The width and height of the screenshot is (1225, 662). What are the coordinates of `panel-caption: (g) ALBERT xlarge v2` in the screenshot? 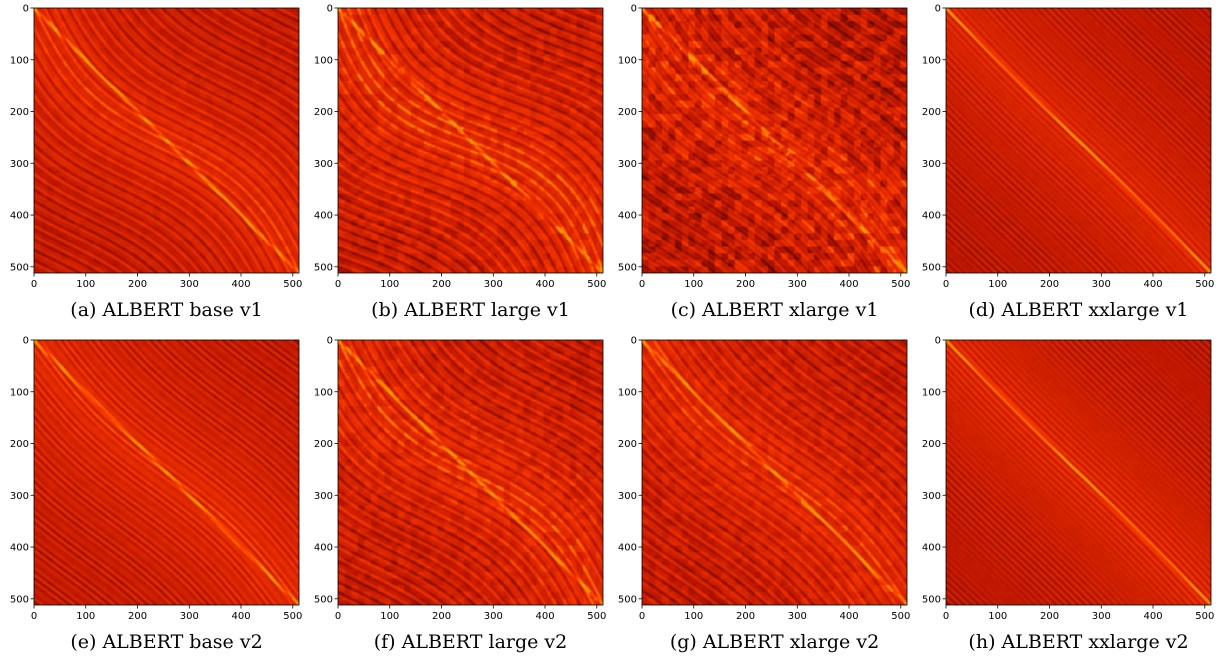 It's located at (774, 642).